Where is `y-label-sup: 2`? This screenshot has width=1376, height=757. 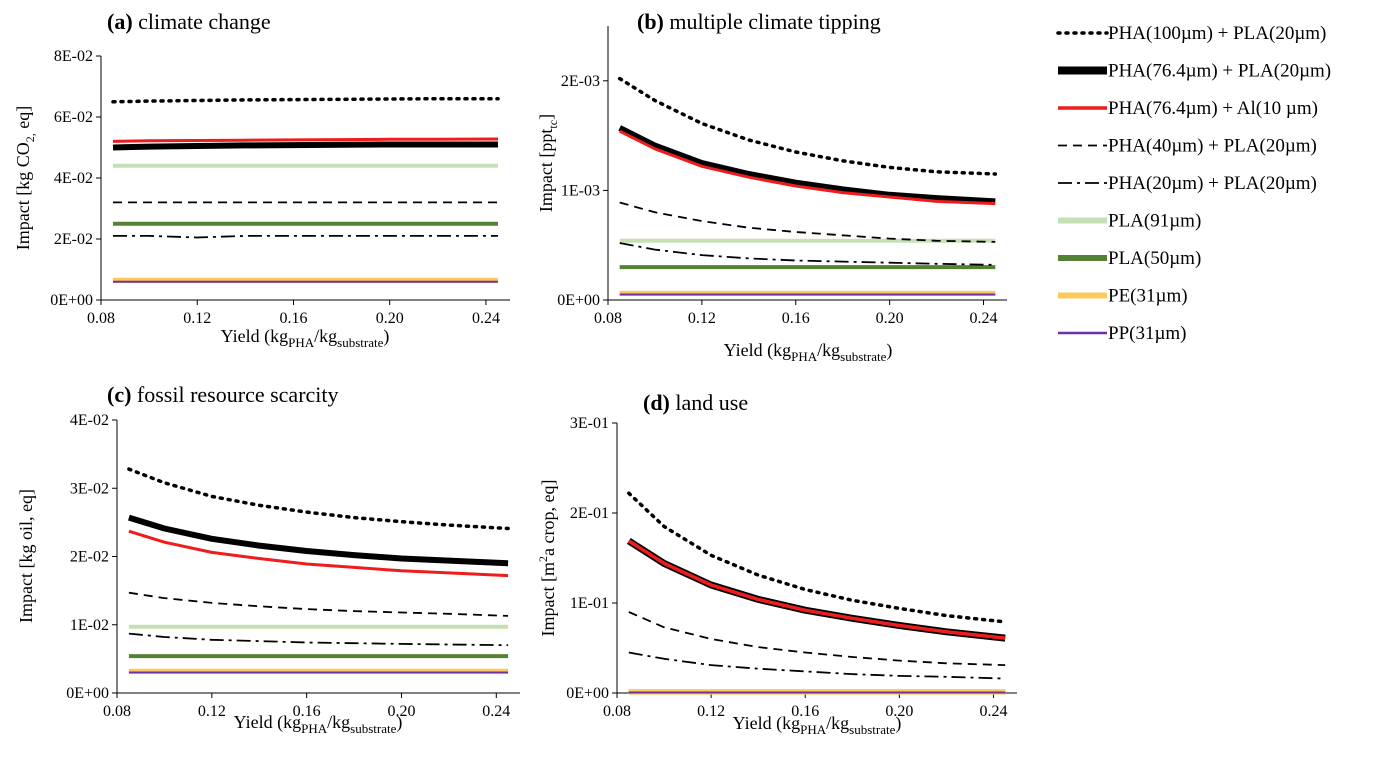 y-label-sup: 2 is located at coordinates (543, 559).